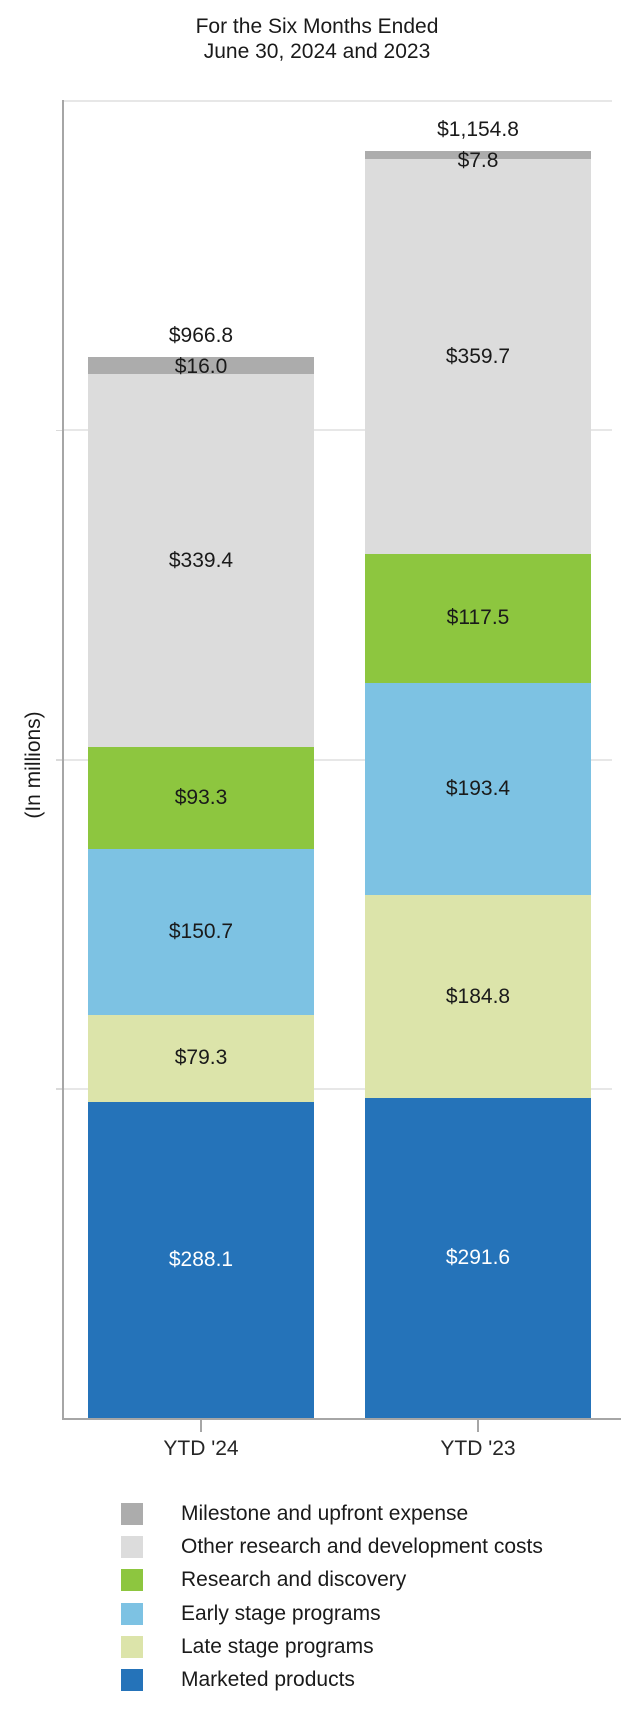 The height and width of the screenshot is (1728, 634). I want to click on segment-value-label-milestone-upfront-expense: $16.0, so click(201, 366).